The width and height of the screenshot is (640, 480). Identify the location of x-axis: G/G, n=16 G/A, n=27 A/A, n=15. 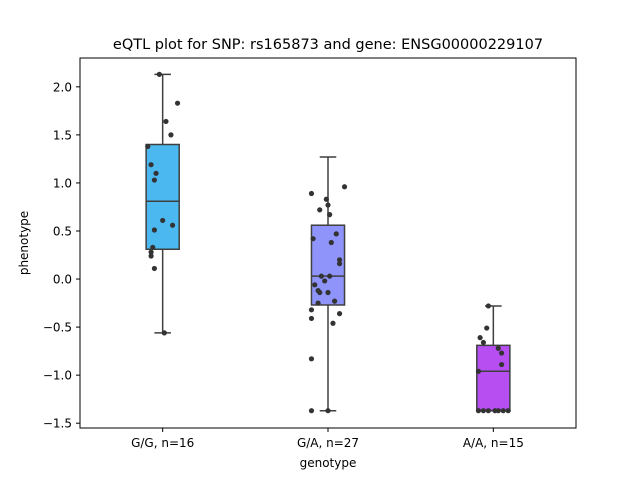
(327, 439).